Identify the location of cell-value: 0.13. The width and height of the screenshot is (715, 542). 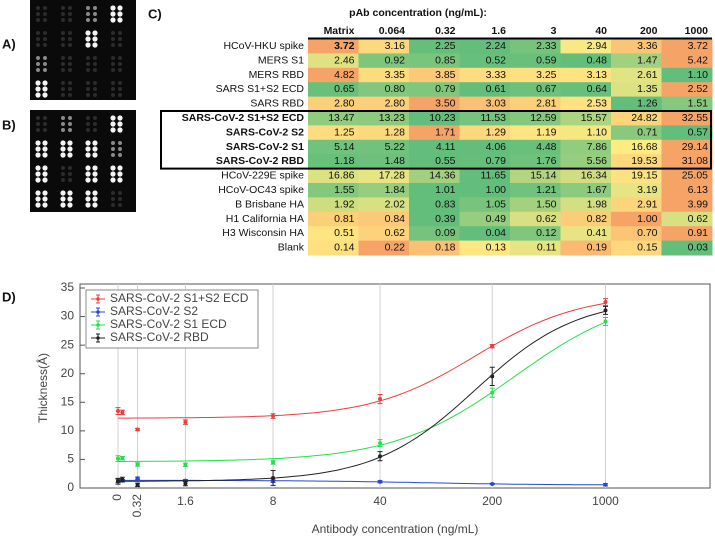
(496, 248).